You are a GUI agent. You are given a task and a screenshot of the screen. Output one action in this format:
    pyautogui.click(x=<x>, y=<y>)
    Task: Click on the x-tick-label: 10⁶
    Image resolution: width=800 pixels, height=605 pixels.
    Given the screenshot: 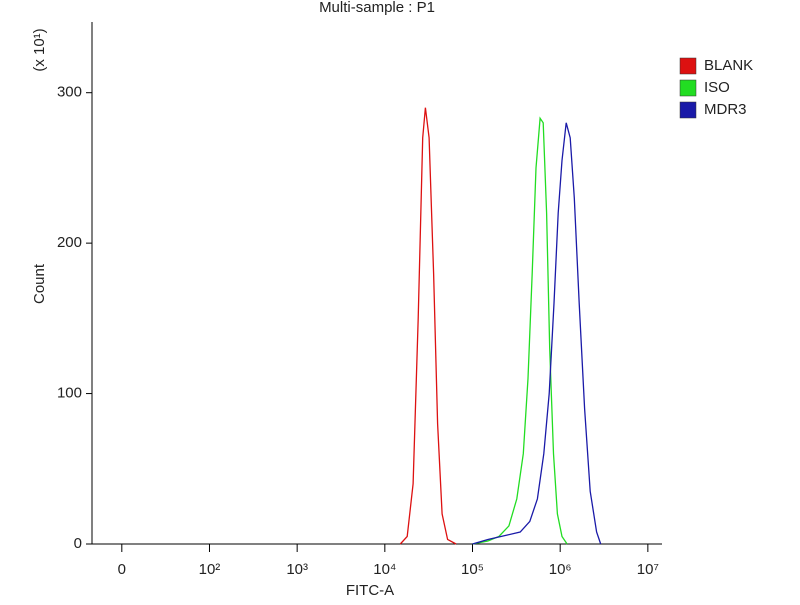 What is the action you would take?
    pyautogui.click(x=560, y=569)
    